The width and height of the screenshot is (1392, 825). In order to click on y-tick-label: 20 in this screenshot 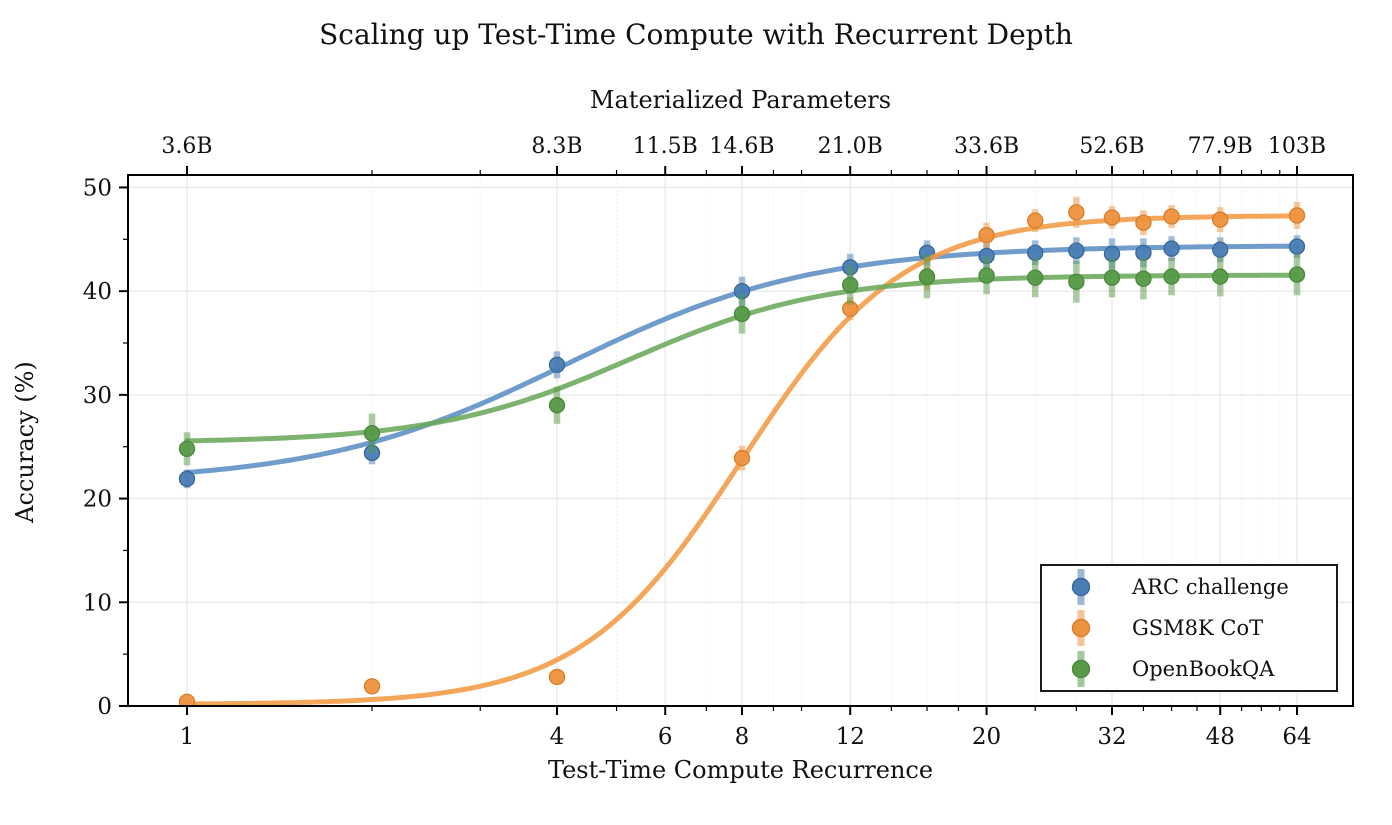, I will do `click(97, 500)`.